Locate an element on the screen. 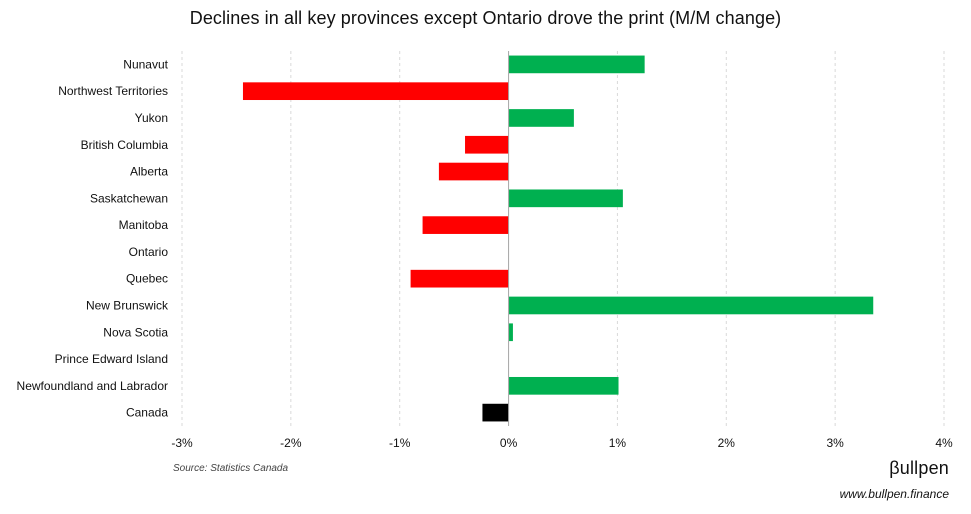  tick-label: 2% is located at coordinates (727, 443).